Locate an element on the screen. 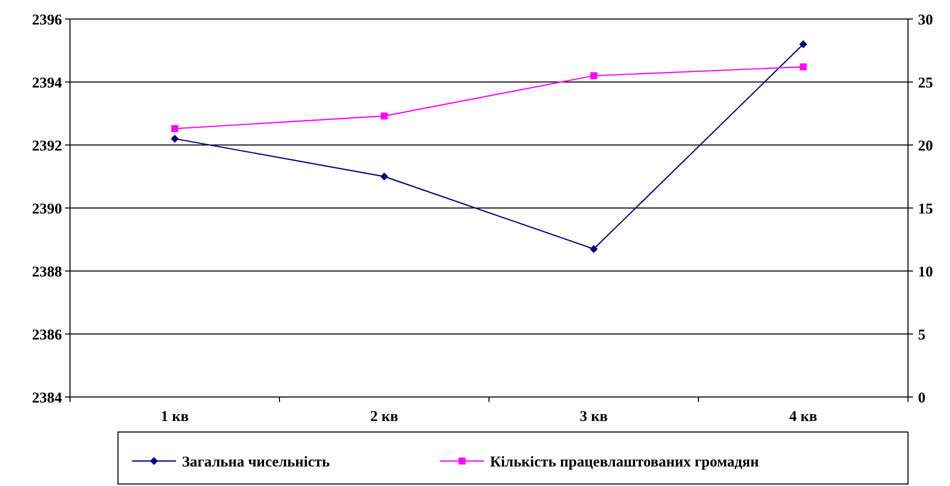 This screenshot has width=950, height=486. y2-tick-label: 30 is located at coordinates (925, 20).